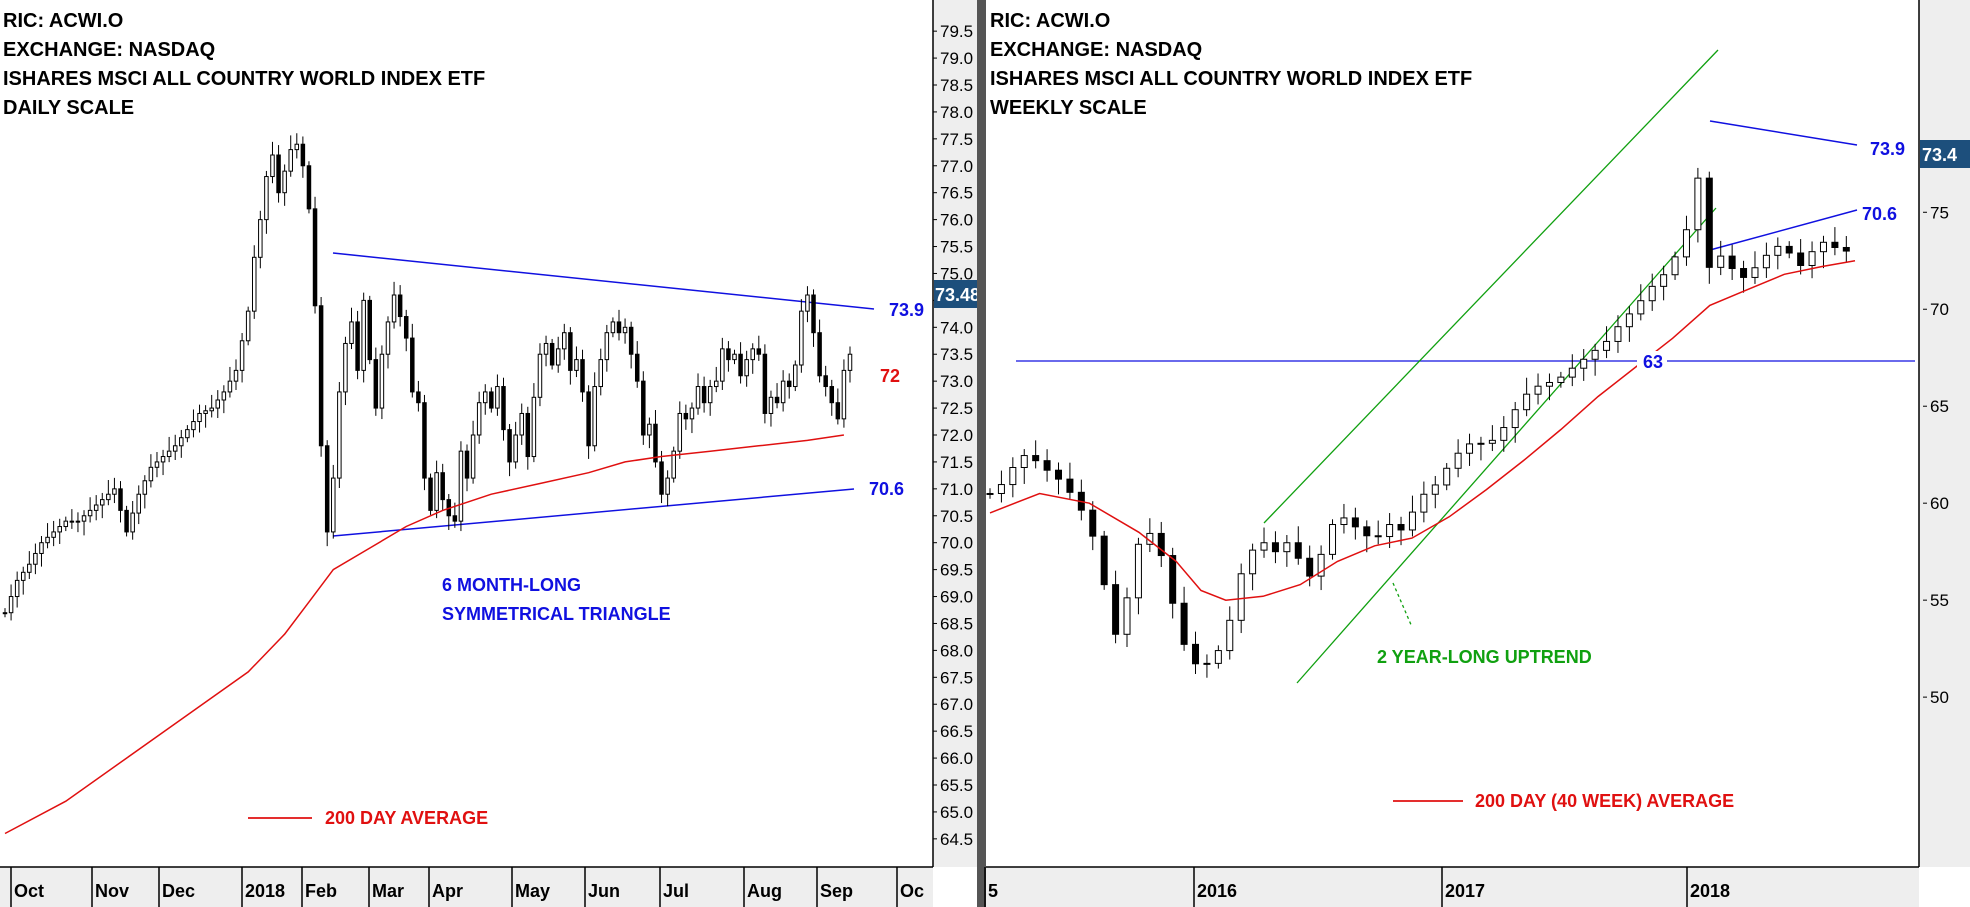 The width and height of the screenshot is (1970, 907). What do you see at coordinates (886, 489) in the screenshot?
I see `daily-triangle-bottom-label: 70.6` at bounding box center [886, 489].